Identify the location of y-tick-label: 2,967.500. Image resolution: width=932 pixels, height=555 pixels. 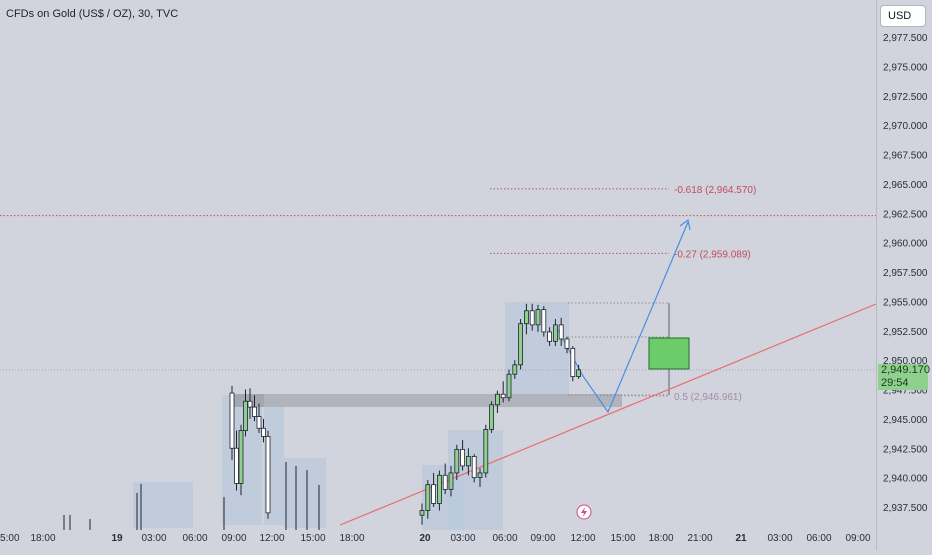
(905, 156).